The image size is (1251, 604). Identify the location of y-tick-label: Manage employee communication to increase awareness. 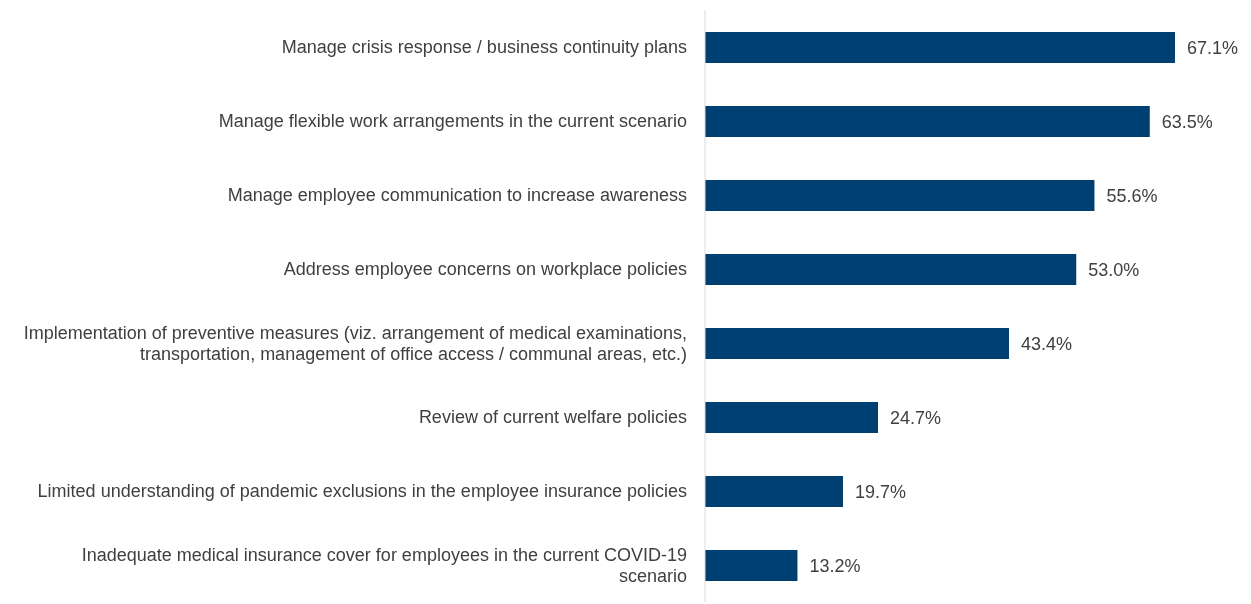
(457, 195).